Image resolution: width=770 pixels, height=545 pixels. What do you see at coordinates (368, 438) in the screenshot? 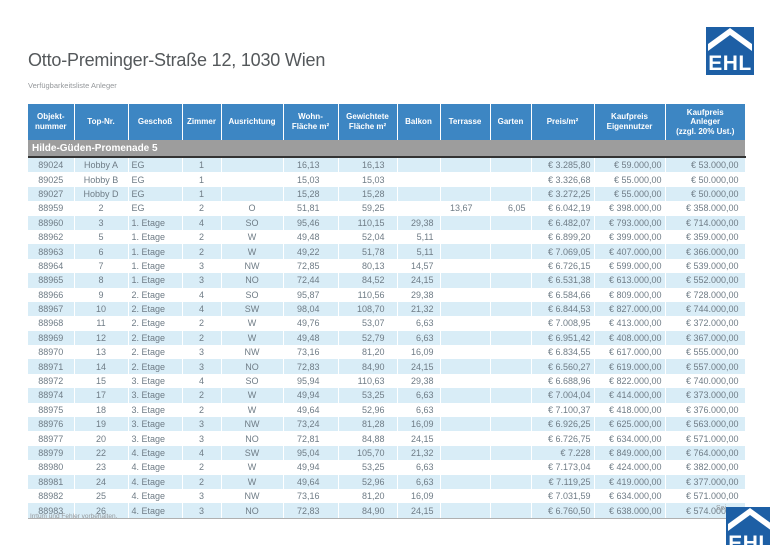
I see `table-cell: 84,88` at bounding box center [368, 438].